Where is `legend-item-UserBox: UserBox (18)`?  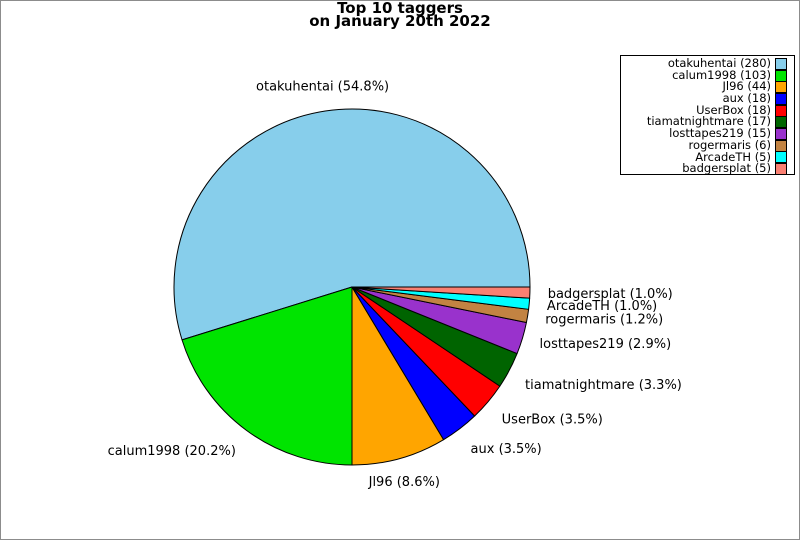 legend-item-UserBox: UserBox (18) is located at coordinates (705, 109).